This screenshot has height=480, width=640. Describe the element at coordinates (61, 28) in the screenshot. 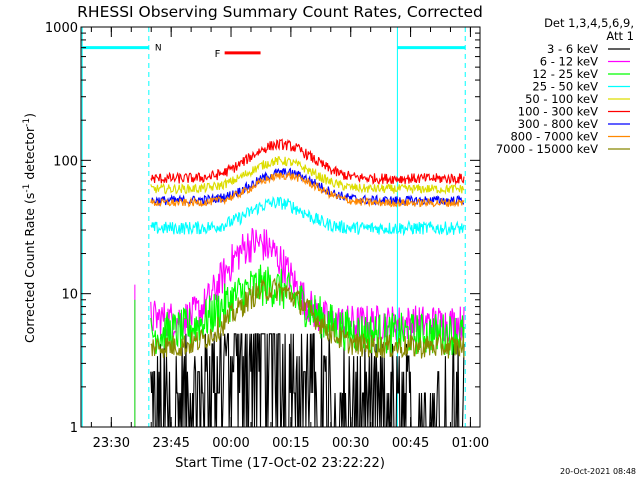

I see `y-tick-label: 1000` at that location.